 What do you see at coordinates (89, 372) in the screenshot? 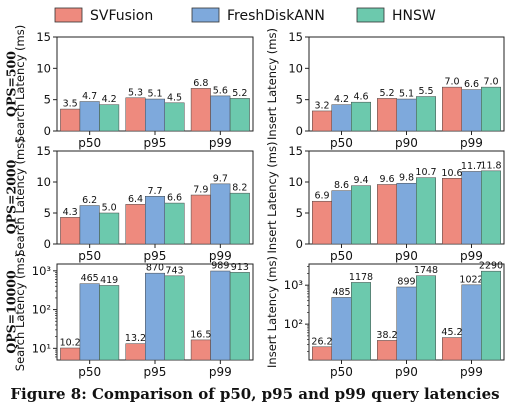
I see `x-tick-label-4-0: p50` at bounding box center [89, 372].